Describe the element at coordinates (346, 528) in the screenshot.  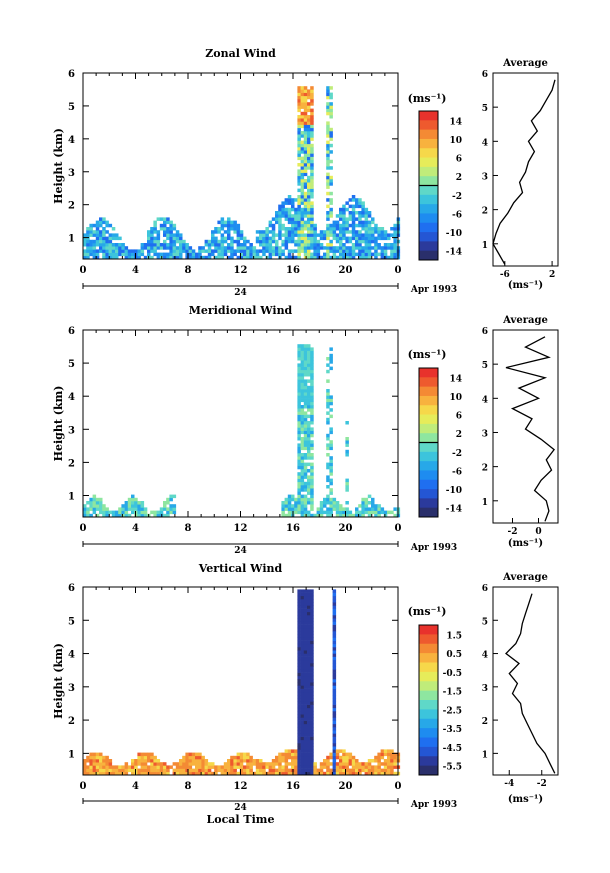
I see `x-tick-label: 20` at that location.